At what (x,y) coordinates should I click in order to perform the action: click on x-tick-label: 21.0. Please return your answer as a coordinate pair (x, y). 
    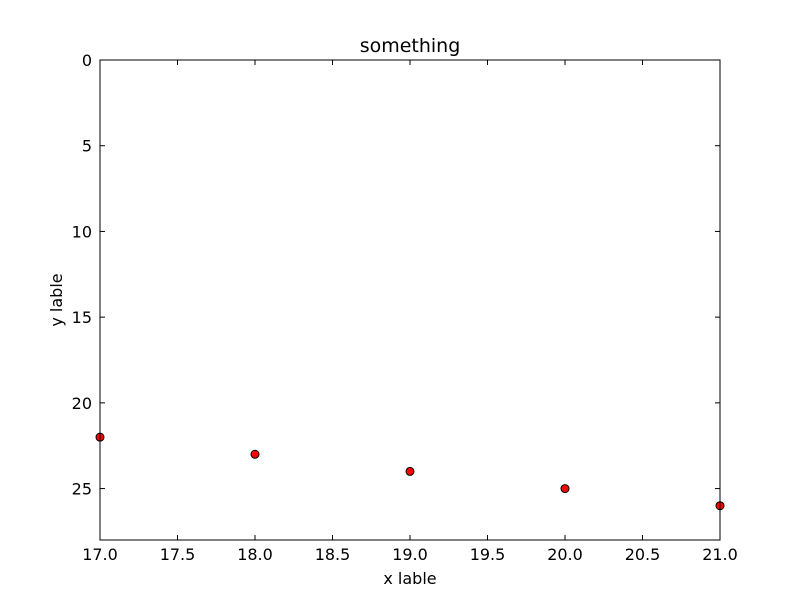
    Looking at the image, I should click on (720, 554).